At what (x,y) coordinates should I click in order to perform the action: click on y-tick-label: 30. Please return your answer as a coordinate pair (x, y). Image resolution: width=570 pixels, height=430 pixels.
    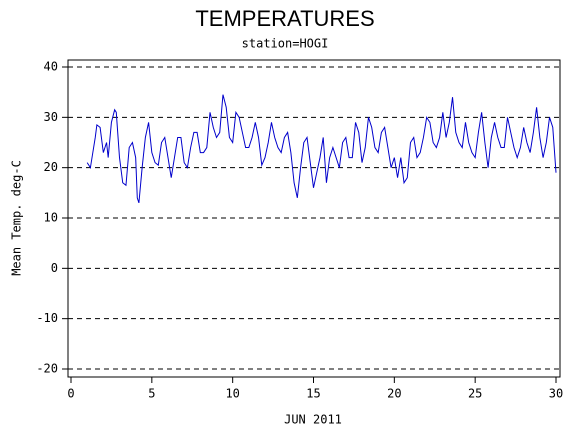
    Looking at the image, I should click on (51, 117).